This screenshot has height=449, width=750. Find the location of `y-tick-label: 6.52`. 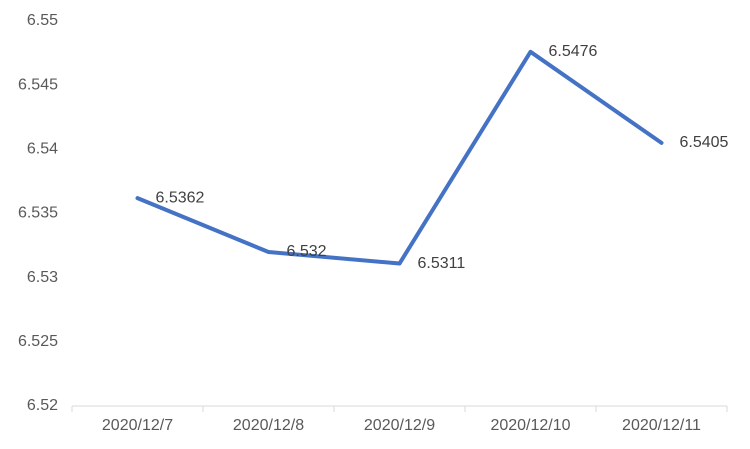

y-tick-label: 6.52 is located at coordinates (42, 405).